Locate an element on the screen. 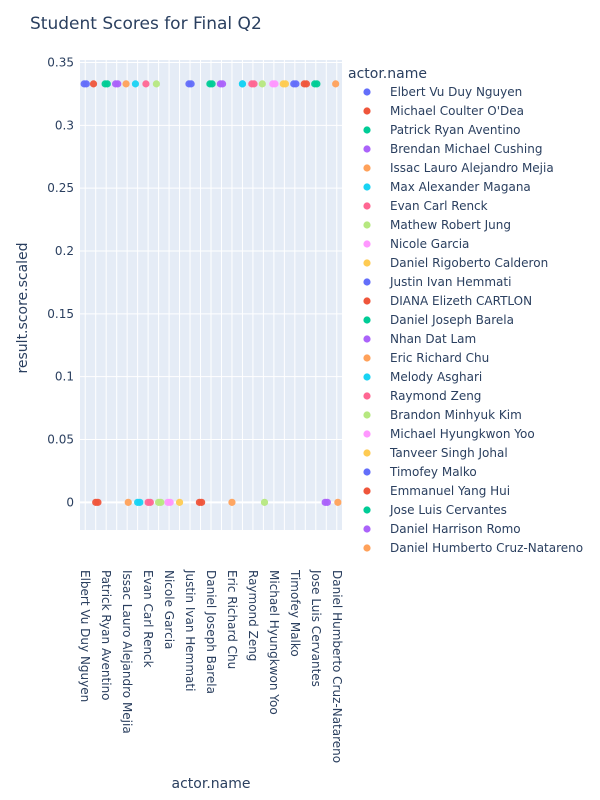 The height and width of the screenshot is (800, 600). legend-item: Michael Hyungkwon Yoo is located at coordinates (449, 434).